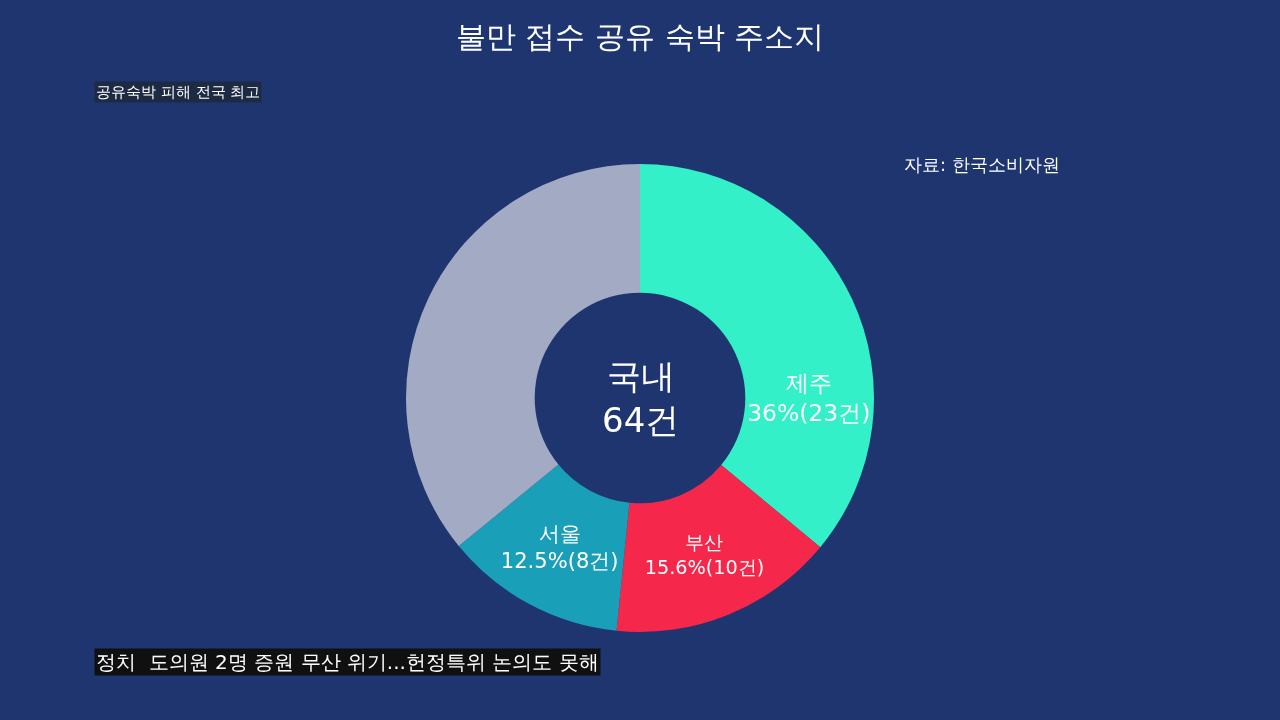  What do you see at coordinates (704, 543) in the screenshot?
I see `slice-label: 부산` at bounding box center [704, 543].